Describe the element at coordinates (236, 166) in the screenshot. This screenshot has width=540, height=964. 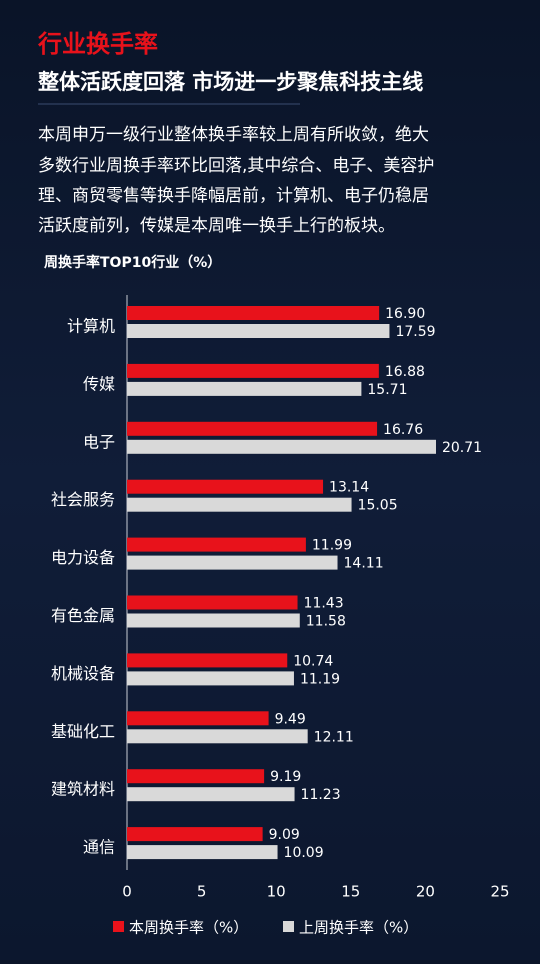
I see `body-line: 多数行业周换手率环比回落,其中综合、电子、美容护` at that location.